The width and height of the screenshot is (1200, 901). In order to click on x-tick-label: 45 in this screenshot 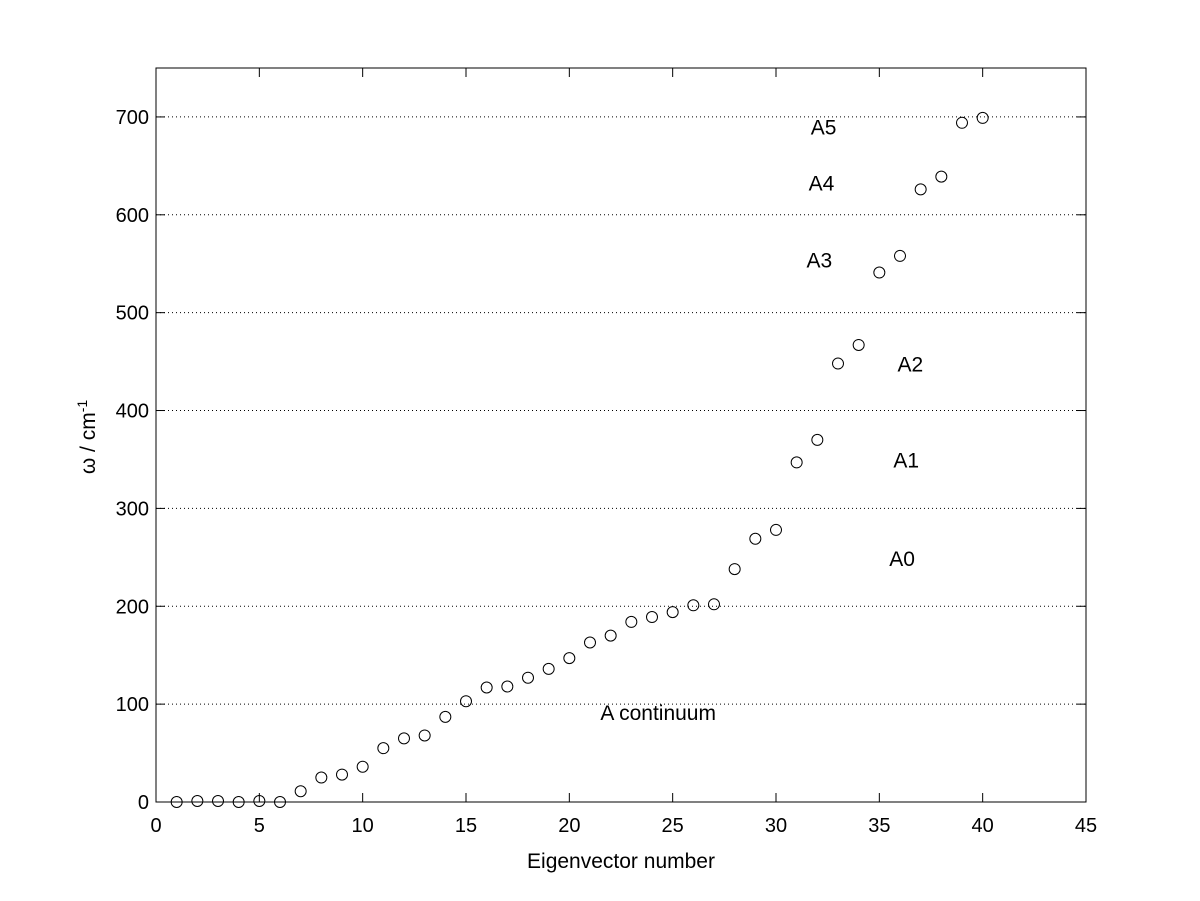, I will do `click(1086, 826)`.